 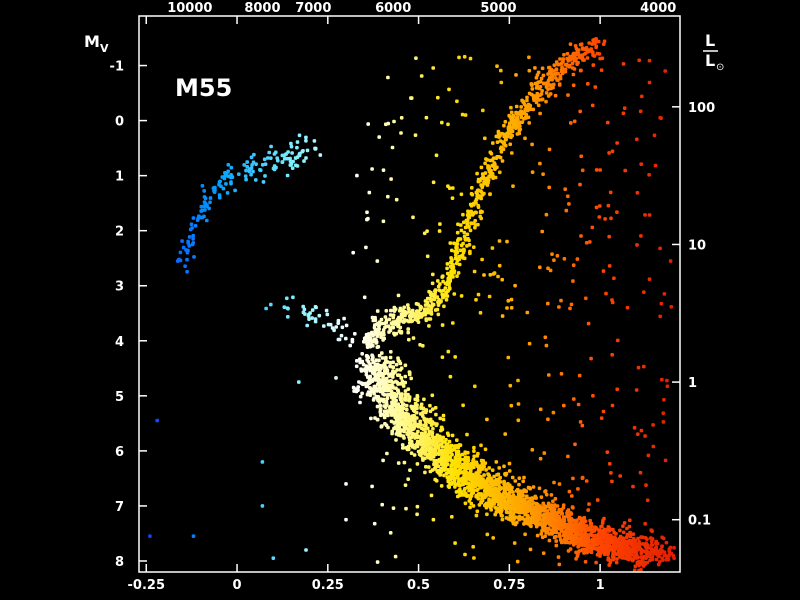 I want to click on x-tick-label: 0.5, so click(x=418, y=585).